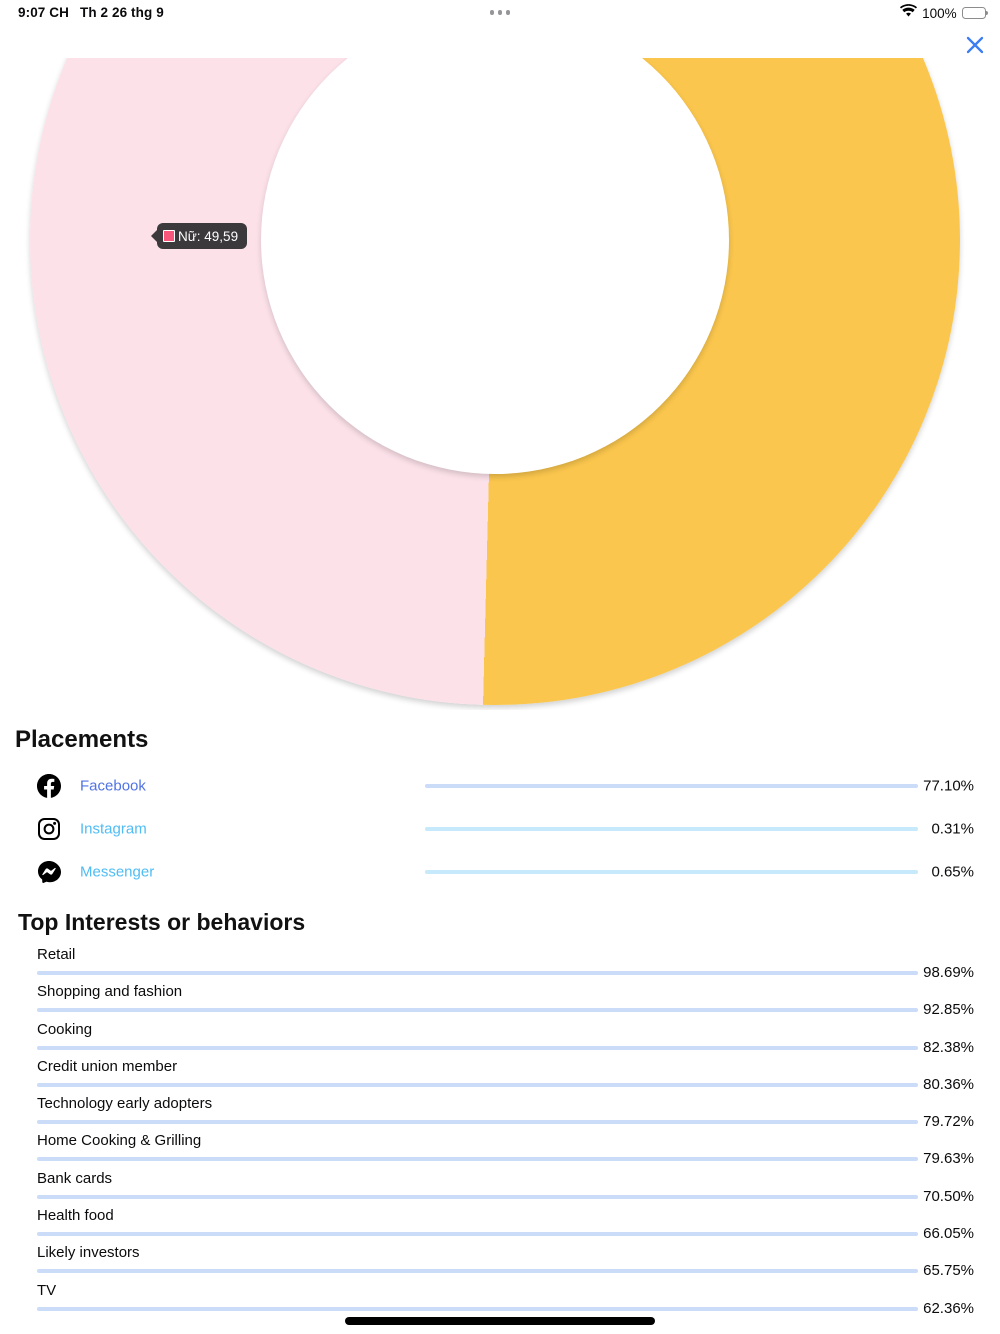 Image resolution: width=1000 pixels, height=1334 pixels. Describe the element at coordinates (948, 1047) in the screenshot. I see `interest-value: 82.38%` at that location.